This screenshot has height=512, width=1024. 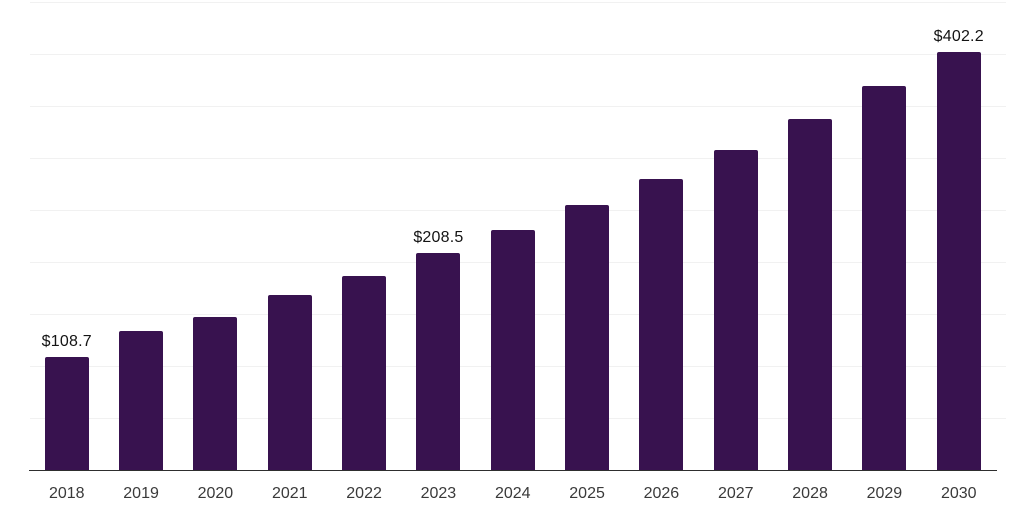 I want to click on x-axis-line, so click(x=513, y=470).